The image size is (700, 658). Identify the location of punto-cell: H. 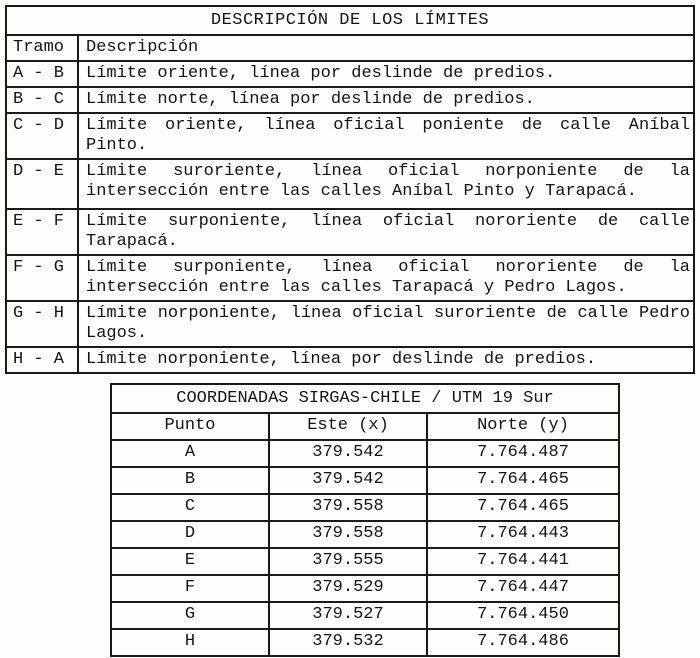
(190, 642).